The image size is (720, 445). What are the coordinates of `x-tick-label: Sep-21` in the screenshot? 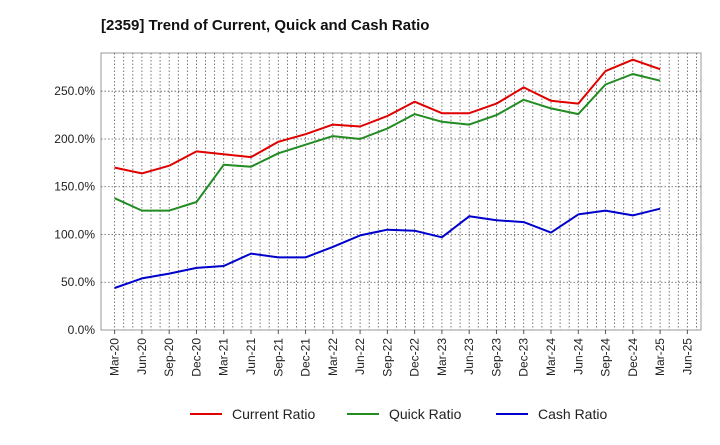 It's located at (278, 357).